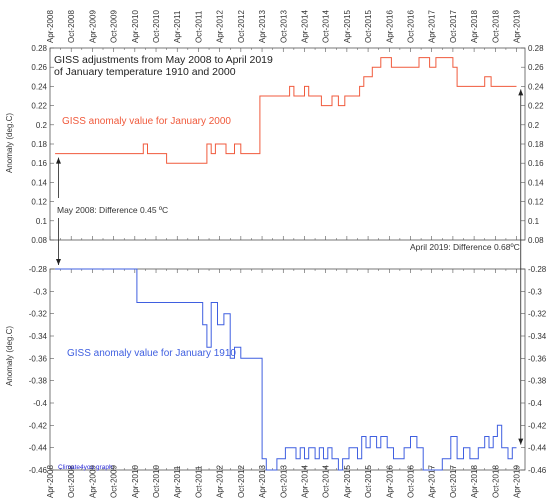 The height and width of the screenshot is (500, 560). Describe the element at coordinates (39, 48) in the screenshot. I see `y-tick-label-left: 0.28` at that location.